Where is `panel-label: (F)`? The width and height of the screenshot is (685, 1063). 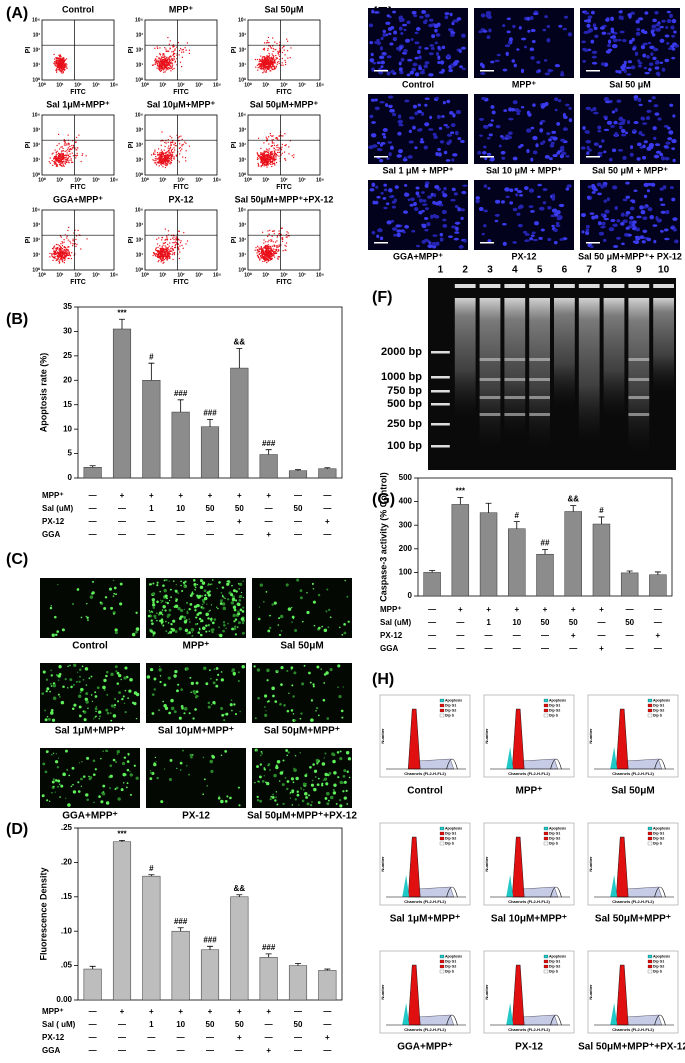 panel-label: (F) is located at coordinates (382, 297).